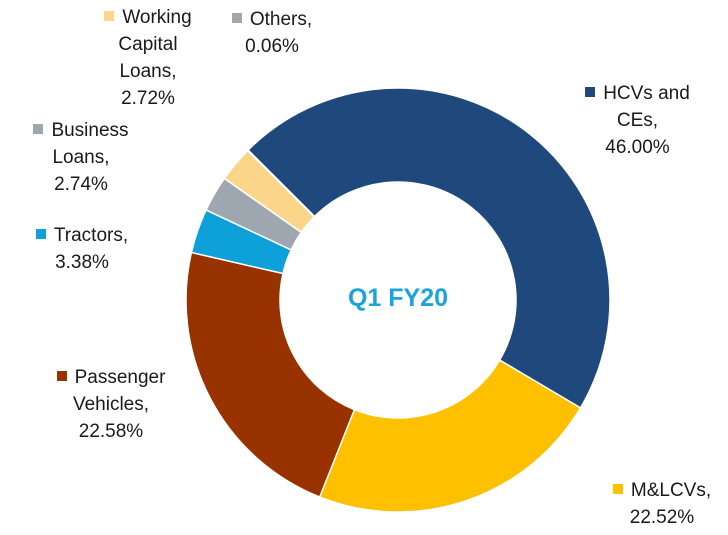  What do you see at coordinates (111, 431) in the screenshot?
I see `value-label: 22.58%` at bounding box center [111, 431].